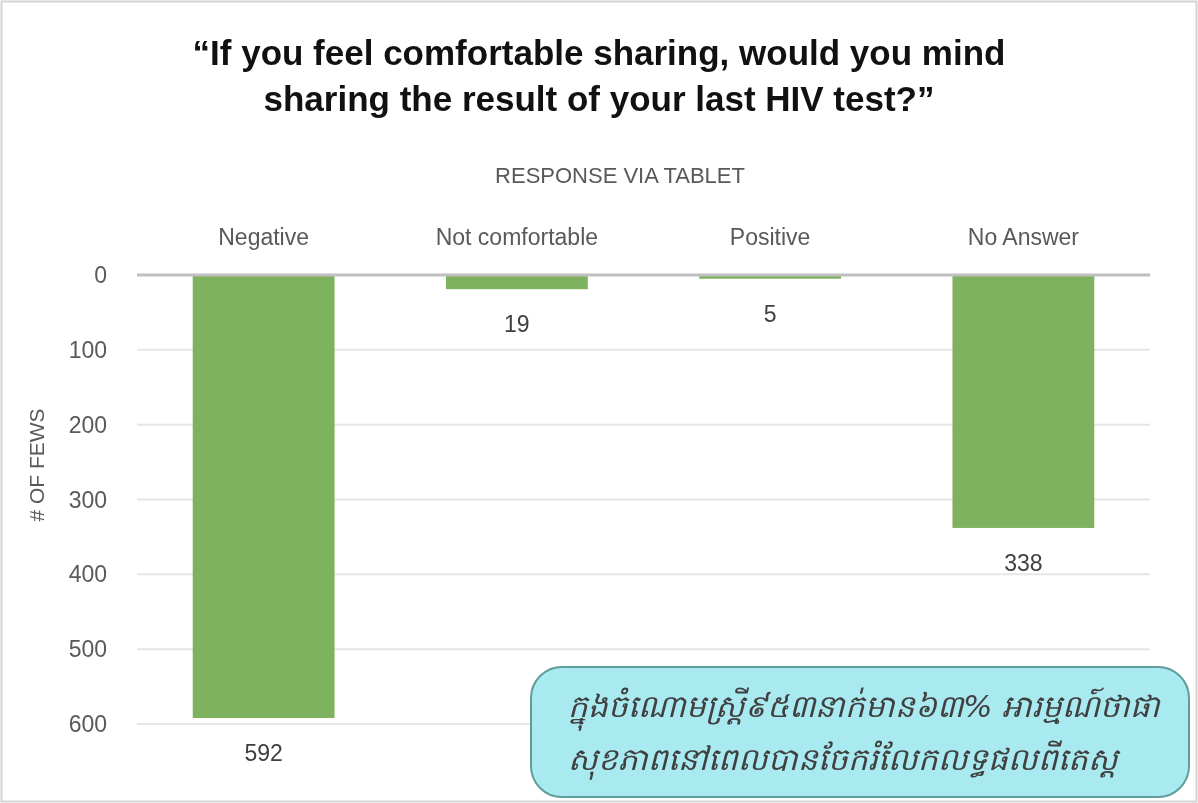  What do you see at coordinates (599, 76) in the screenshot?
I see `chart-title: “If you feel comfortable sharing, would you mind sharing the result of your last HIV test?”` at bounding box center [599, 76].